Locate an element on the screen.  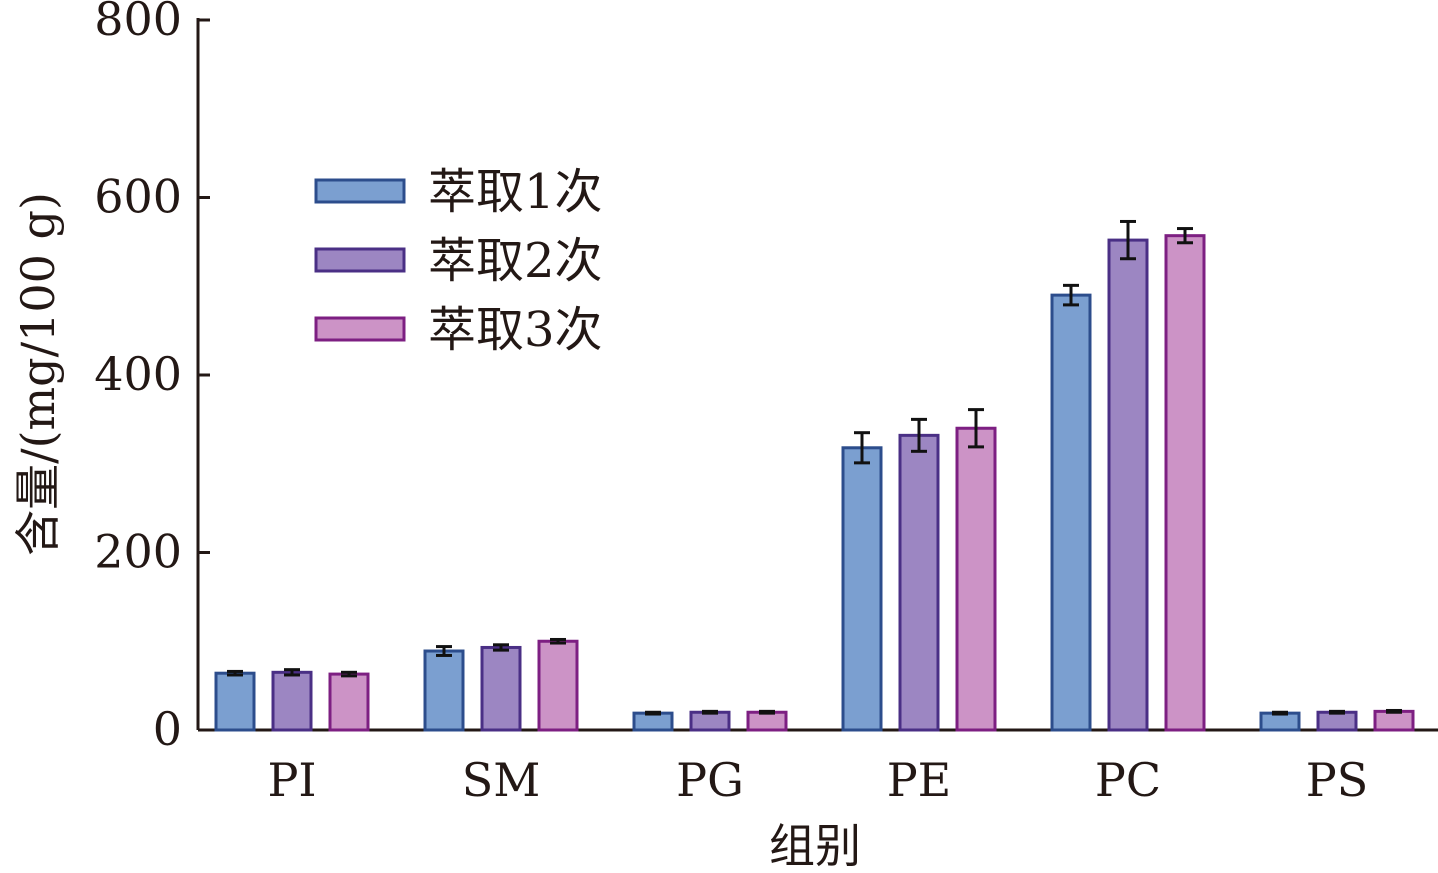
y-tick-label: 200 is located at coordinates (138, 552).